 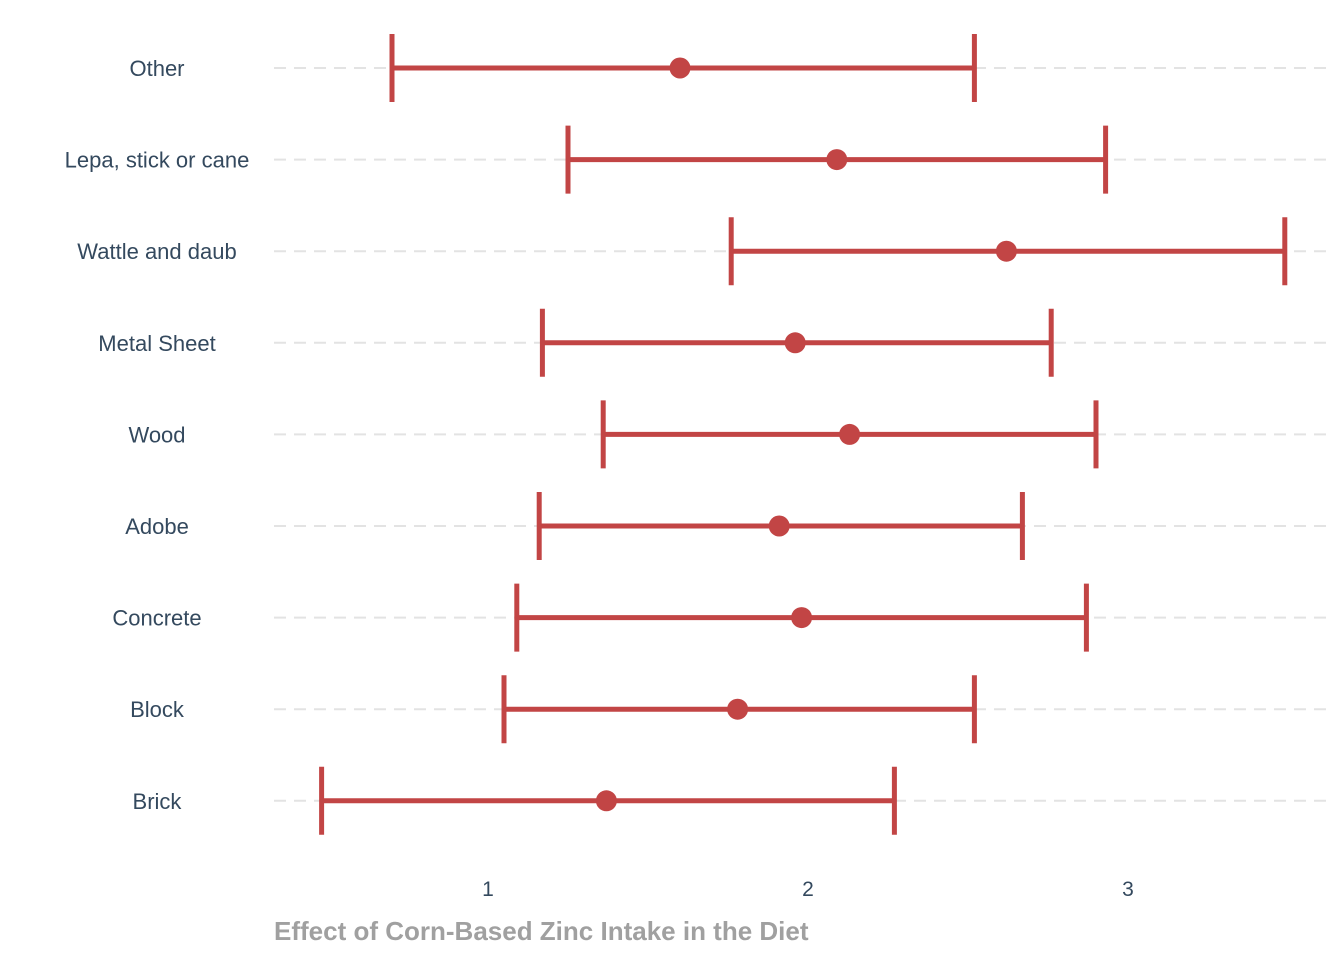 I want to click on estimate-point-wattle-and-daub, so click(x=1006, y=251).